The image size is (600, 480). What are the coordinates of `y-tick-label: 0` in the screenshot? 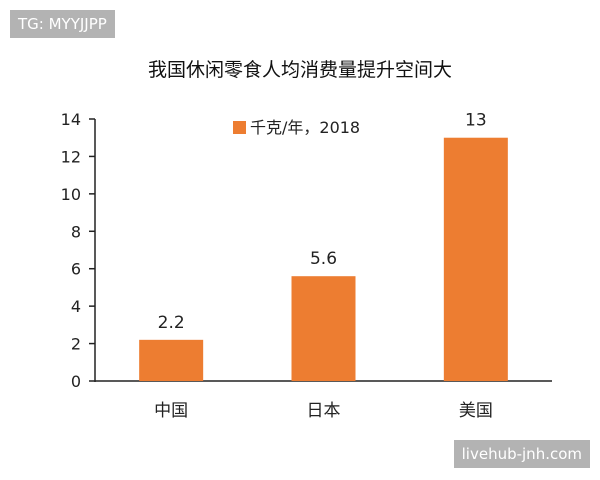 It's located at (76, 381).